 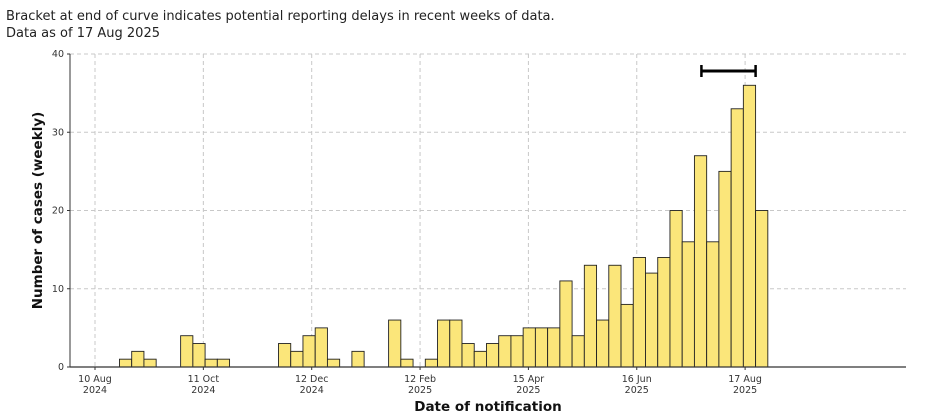 What do you see at coordinates (58, 289) in the screenshot?
I see `y-tick-label: 10` at bounding box center [58, 289].